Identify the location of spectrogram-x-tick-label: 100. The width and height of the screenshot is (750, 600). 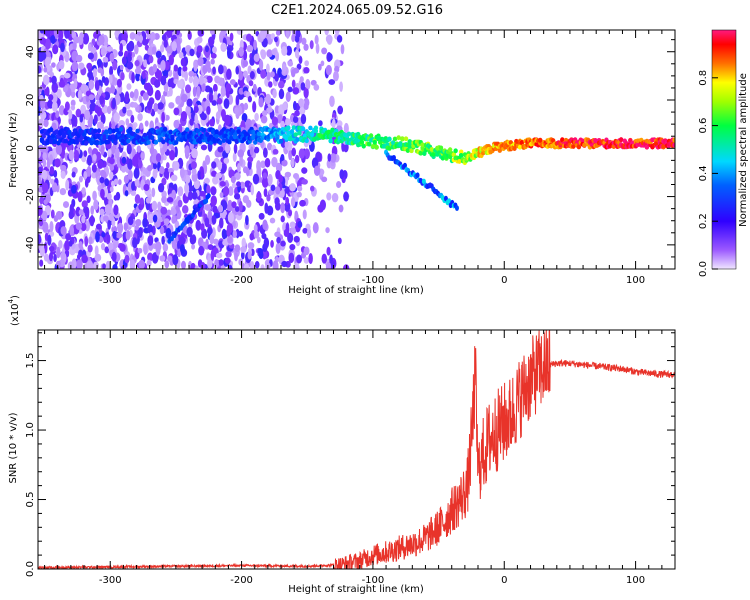
(635, 280).